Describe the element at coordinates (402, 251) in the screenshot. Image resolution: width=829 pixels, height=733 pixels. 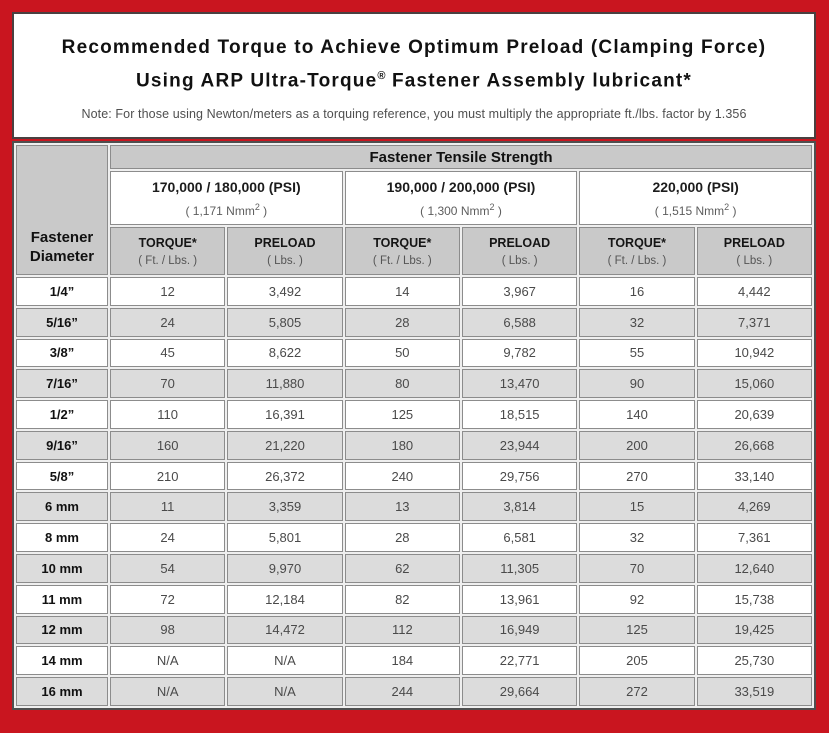
I see `torque-column-header-2: TORQUE* ( Ft. / Lbs. )` at that location.